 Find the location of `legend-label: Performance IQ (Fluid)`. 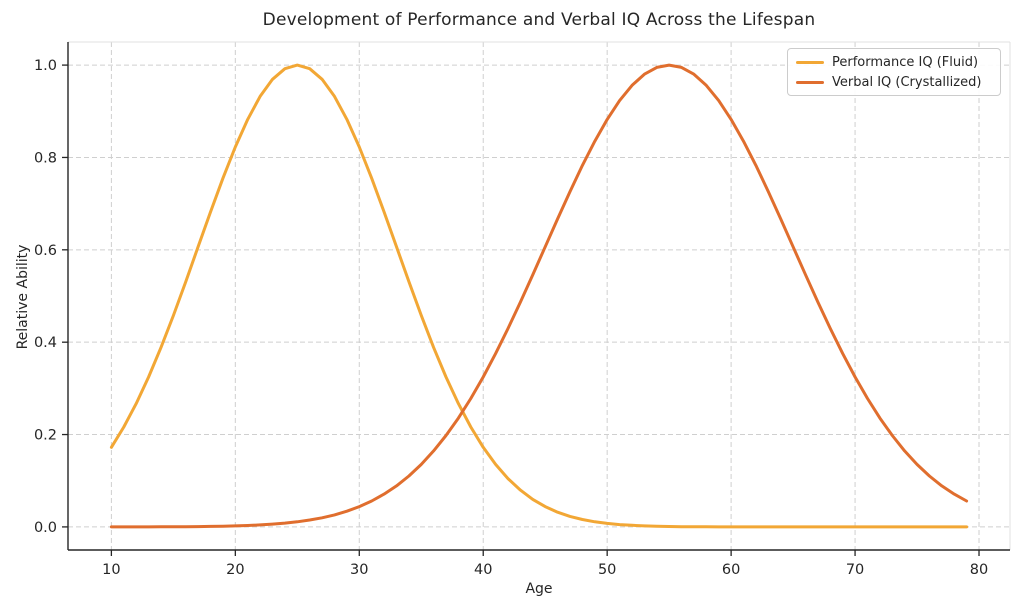

legend-label: Performance IQ (Fluid) is located at coordinates (905, 62).